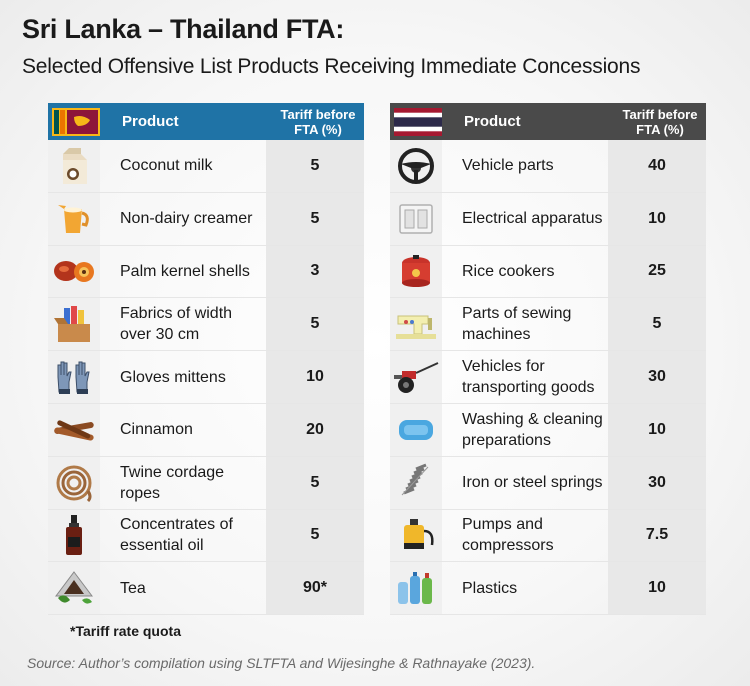  I want to click on plastic-bottles-icon, so click(416, 588).